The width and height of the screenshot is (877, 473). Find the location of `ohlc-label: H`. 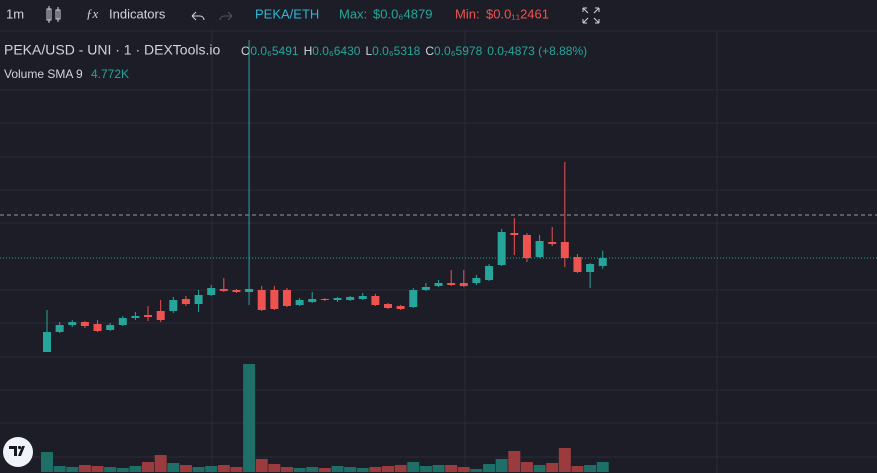

ohlc-label: H is located at coordinates (308, 51).